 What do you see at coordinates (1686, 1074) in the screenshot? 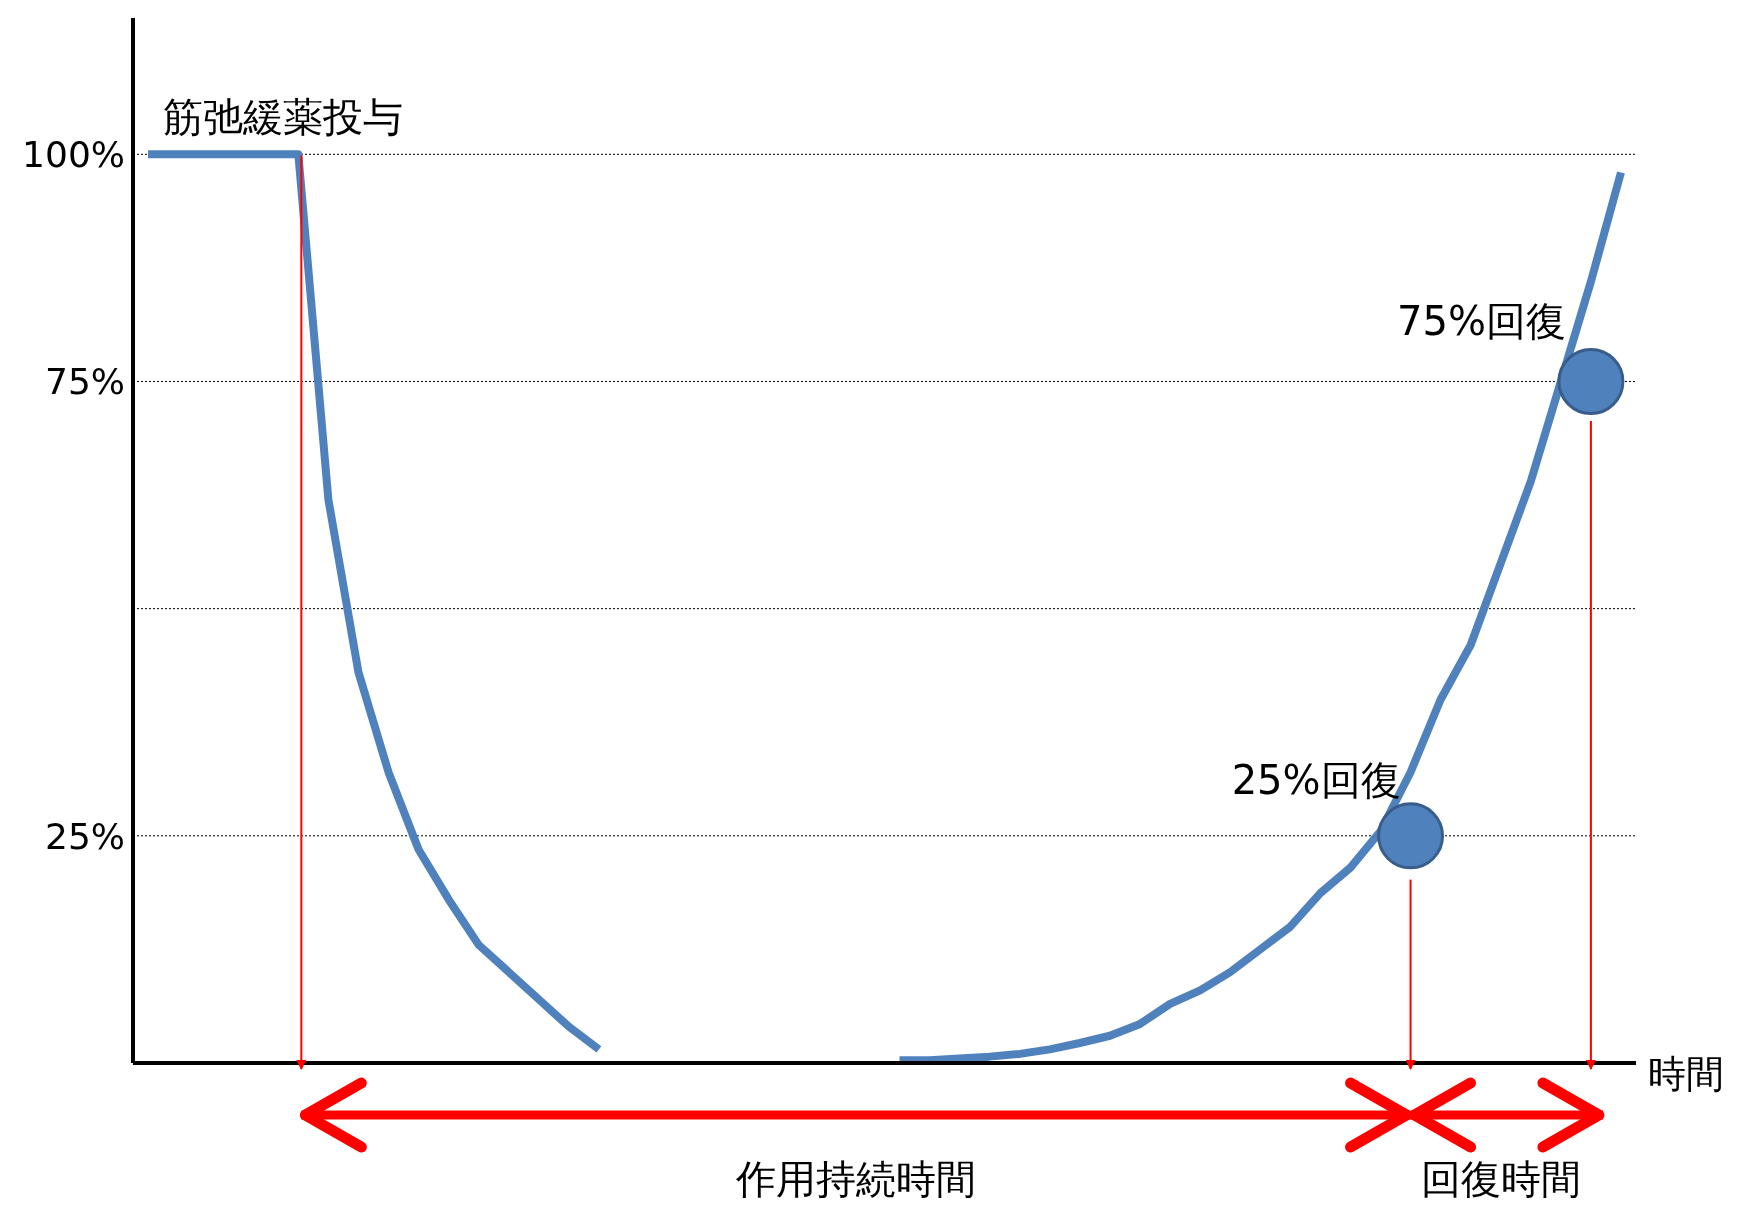
I see `x-axis-title: 時間` at bounding box center [1686, 1074].